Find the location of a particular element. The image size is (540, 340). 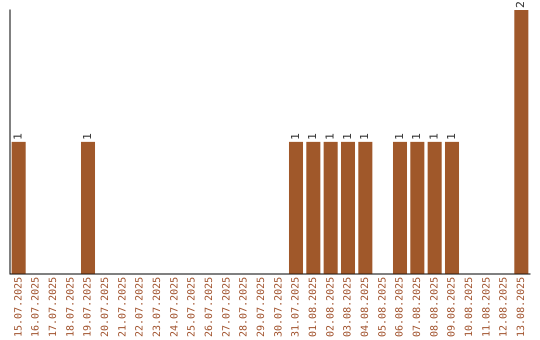

x-tick-label: 24.07.2025 is located at coordinates (174, 307).